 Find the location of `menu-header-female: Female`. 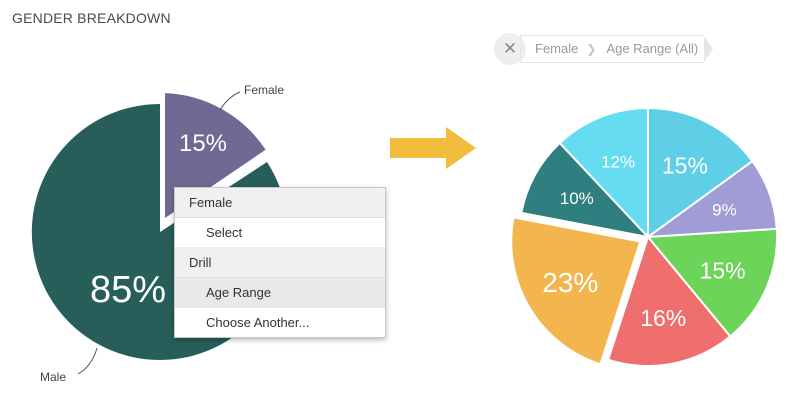

menu-header-female: Female is located at coordinates (280, 203).